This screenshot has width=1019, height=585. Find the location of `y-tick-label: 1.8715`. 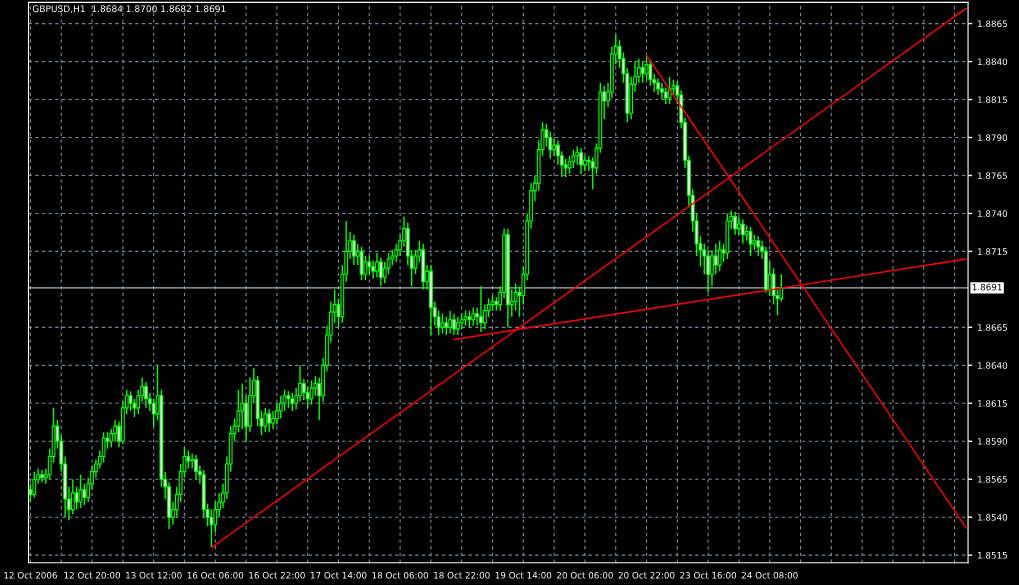

y-tick-label: 1.8715 is located at coordinates (992, 251).